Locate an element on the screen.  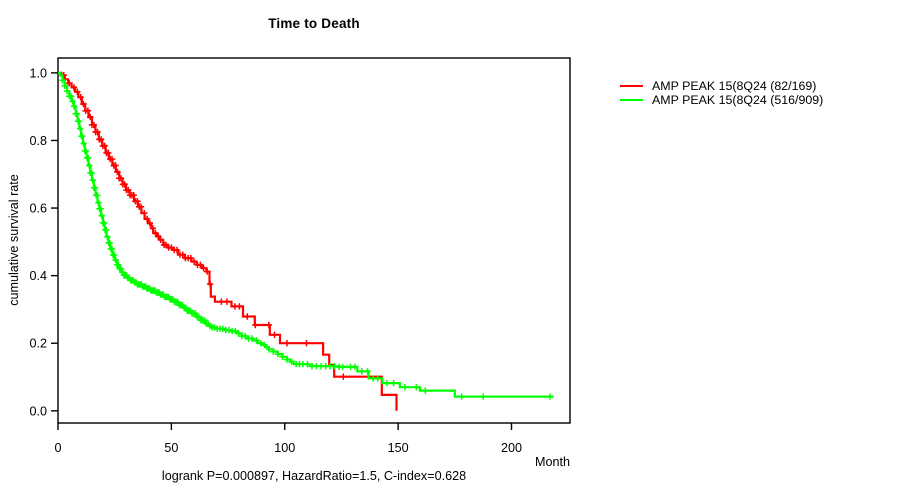
x-tick-label: 100 is located at coordinates (284, 448).